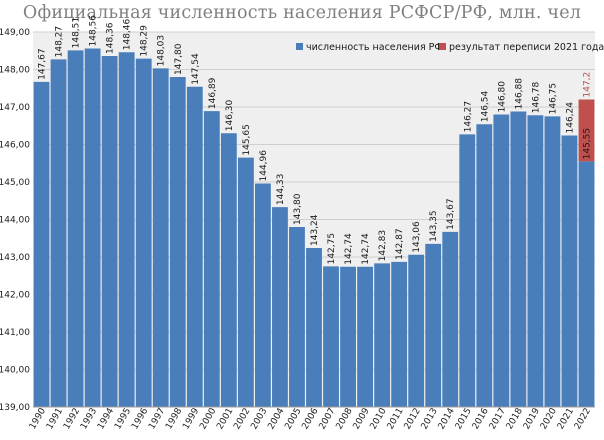  What do you see at coordinates (442, 46) in the screenshot?
I see `legend-swatch-census` at bounding box center [442, 46].